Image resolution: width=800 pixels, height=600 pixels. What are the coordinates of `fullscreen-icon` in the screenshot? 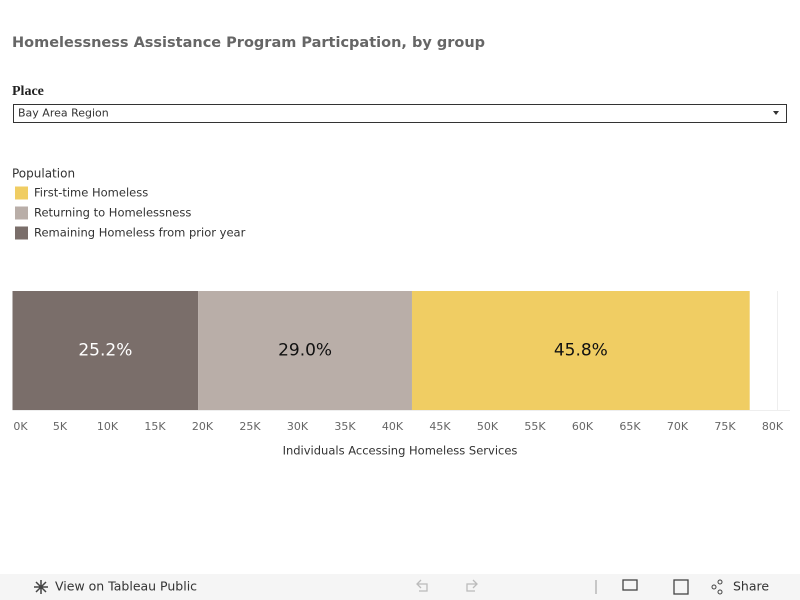 It's located at (681, 587).